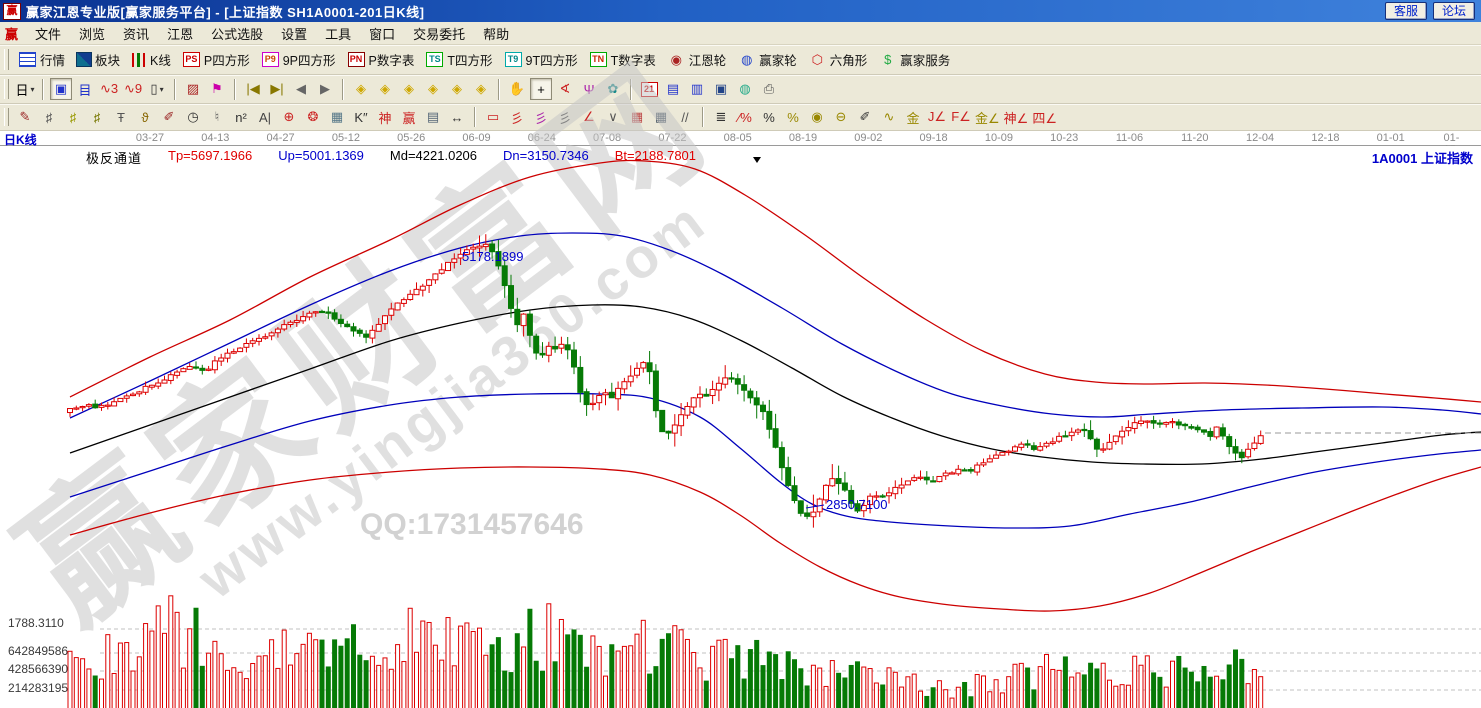 This screenshot has height=708, width=1481. I want to click on wave-9-icon: ∿9, so click(133, 89).